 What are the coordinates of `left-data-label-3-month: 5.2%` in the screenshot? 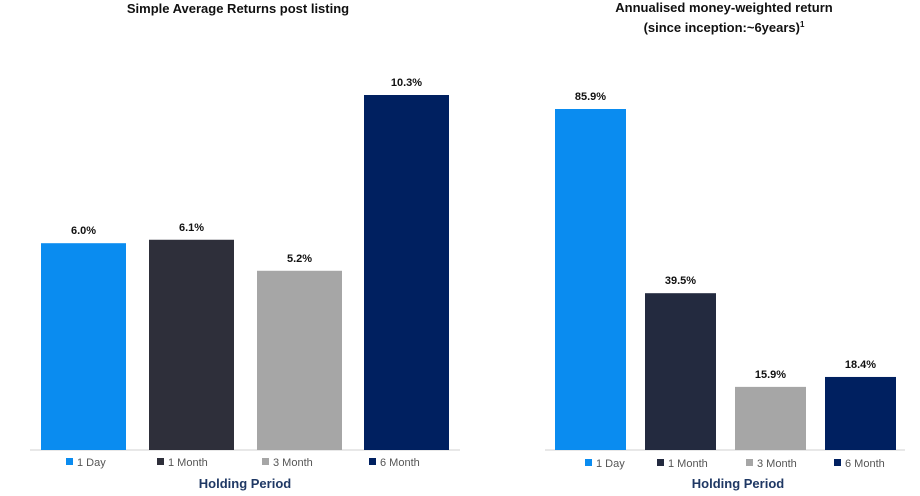 It's located at (299, 259).